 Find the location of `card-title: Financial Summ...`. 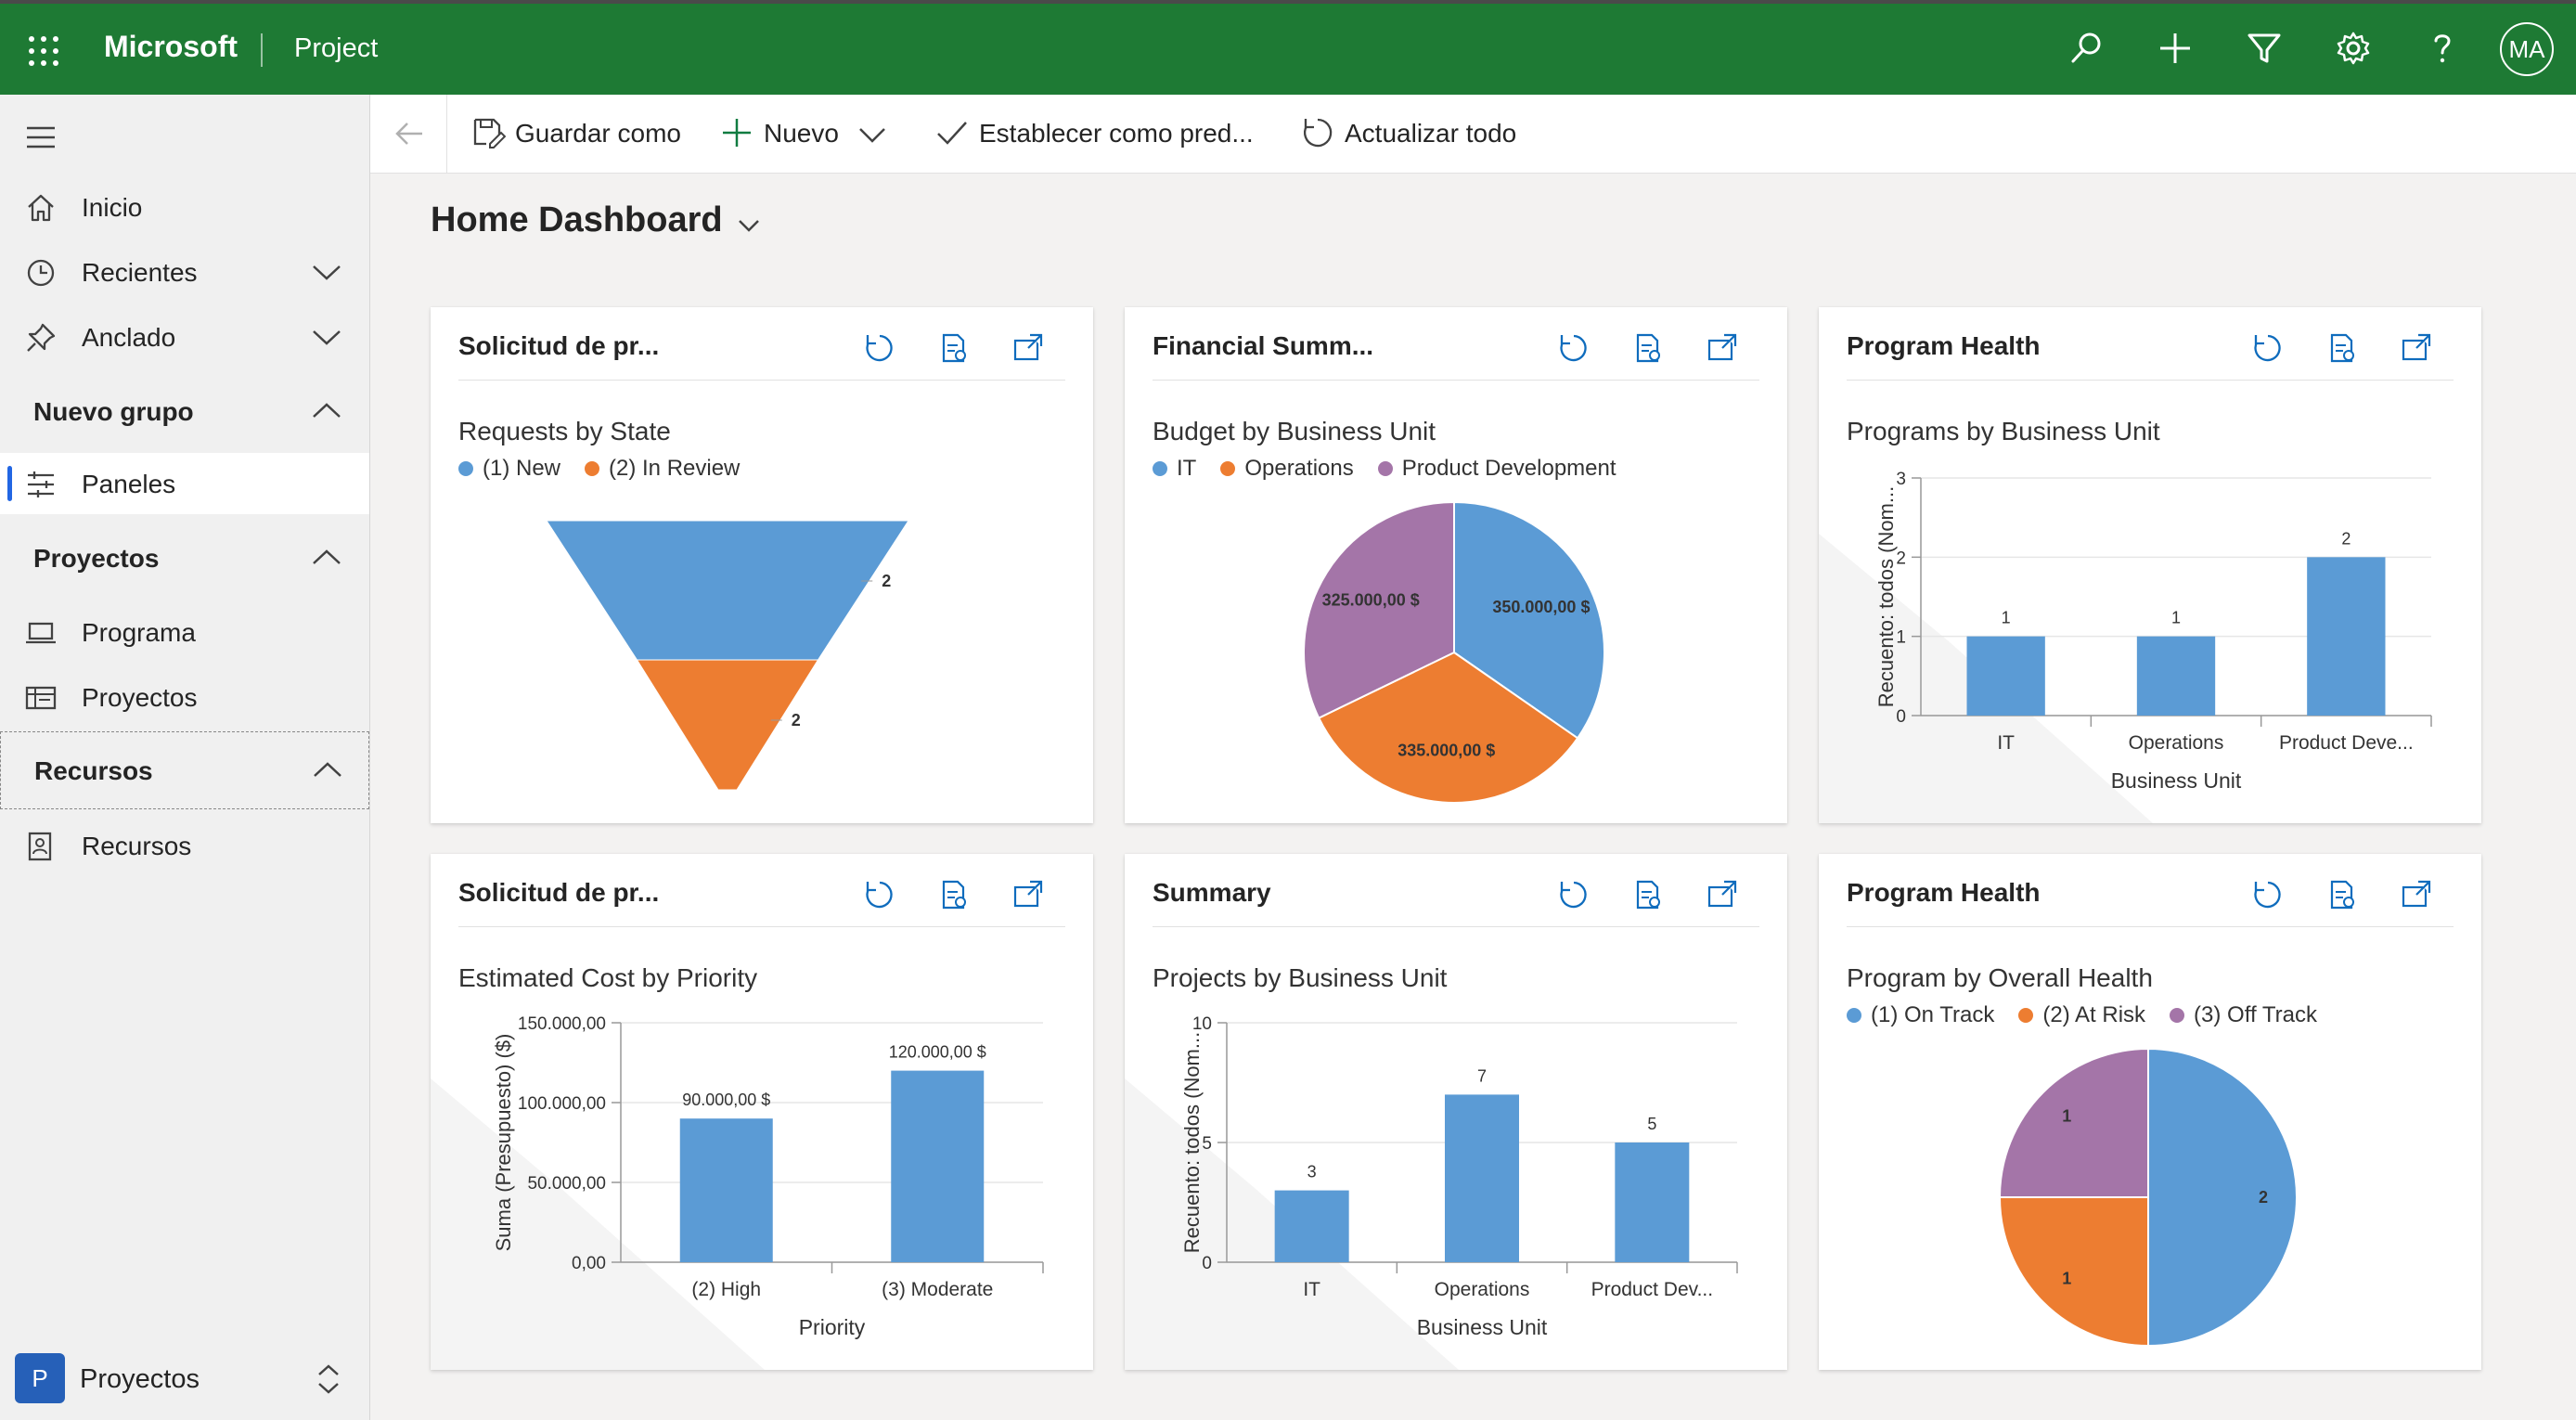

card-title: Financial Summ... is located at coordinates (1264, 345).